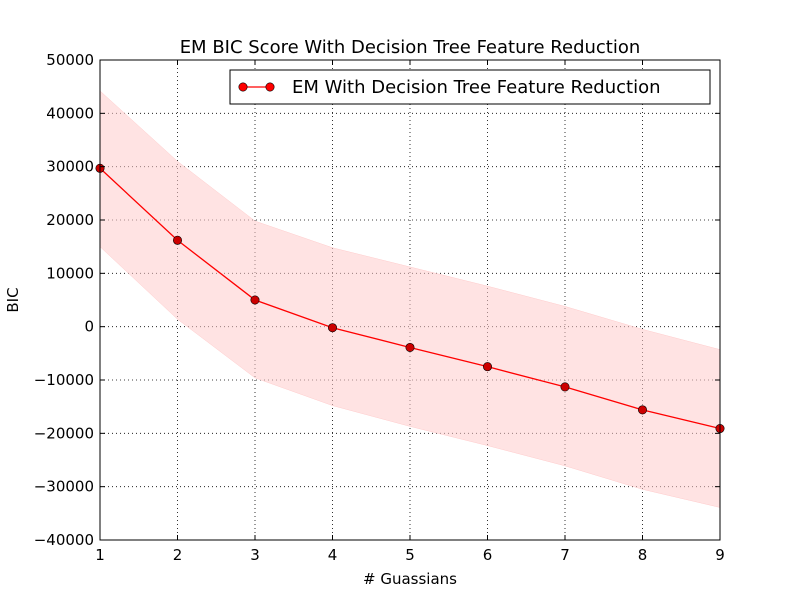 The image size is (800, 600). Describe the element at coordinates (178, 555) in the screenshot. I see `x-tick-label: 2` at that location.